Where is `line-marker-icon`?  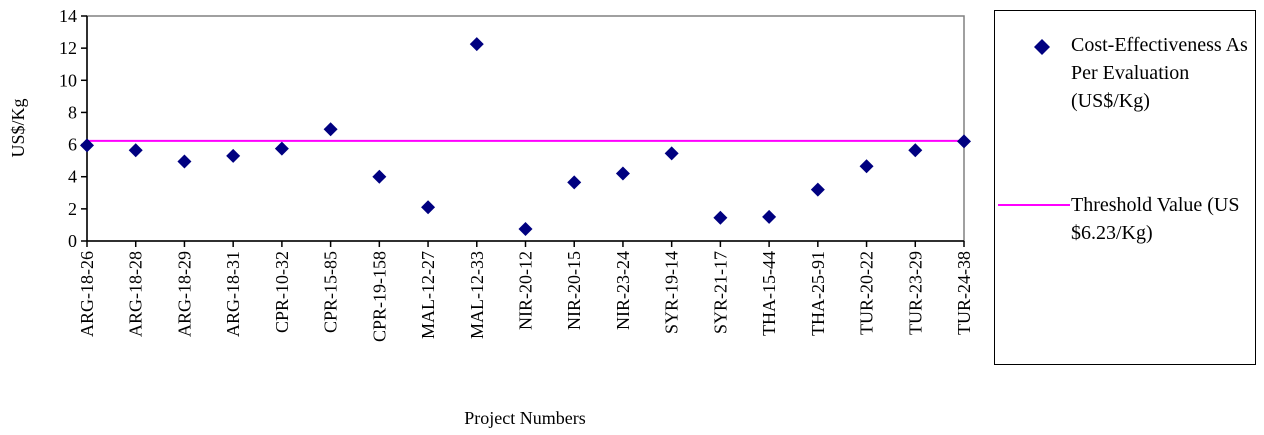 line-marker-icon is located at coordinates (1034, 205).